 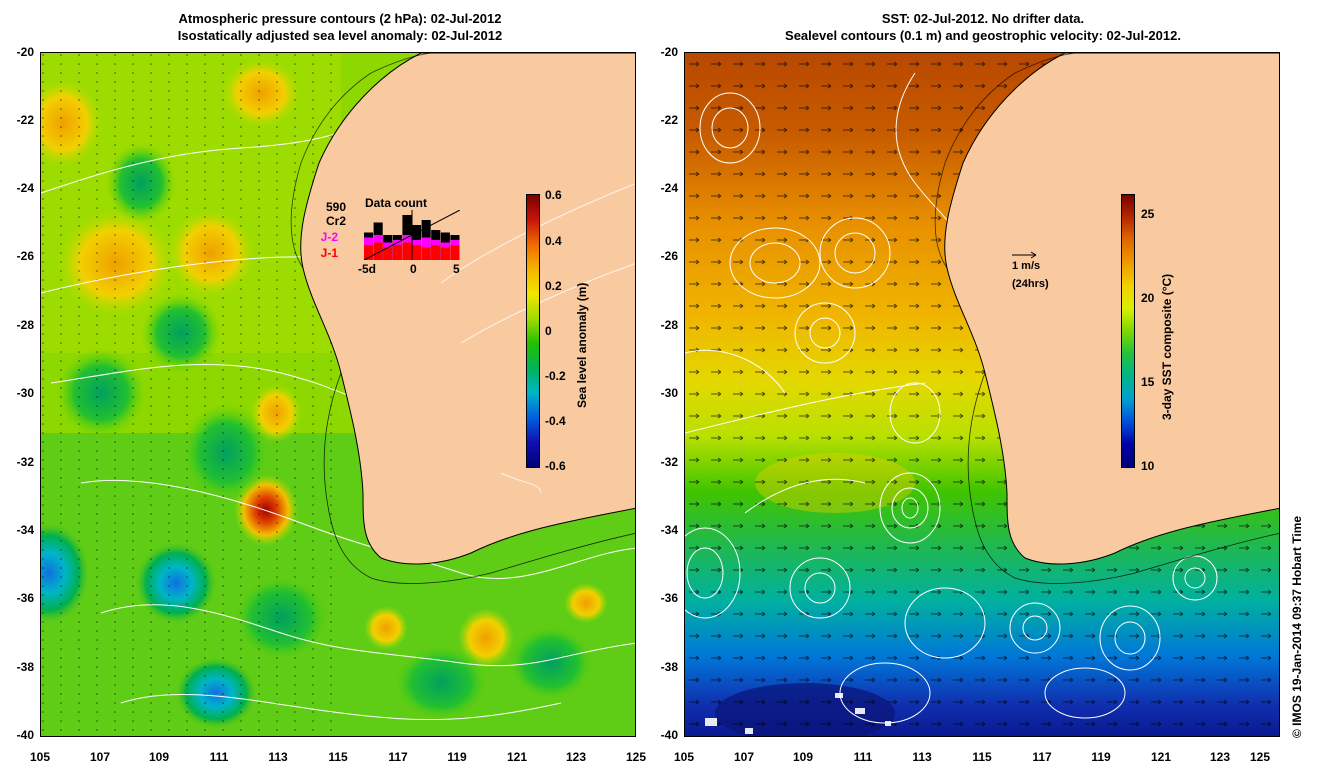 I want to click on y-tick-right-2: -24, so click(x=669, y=188).